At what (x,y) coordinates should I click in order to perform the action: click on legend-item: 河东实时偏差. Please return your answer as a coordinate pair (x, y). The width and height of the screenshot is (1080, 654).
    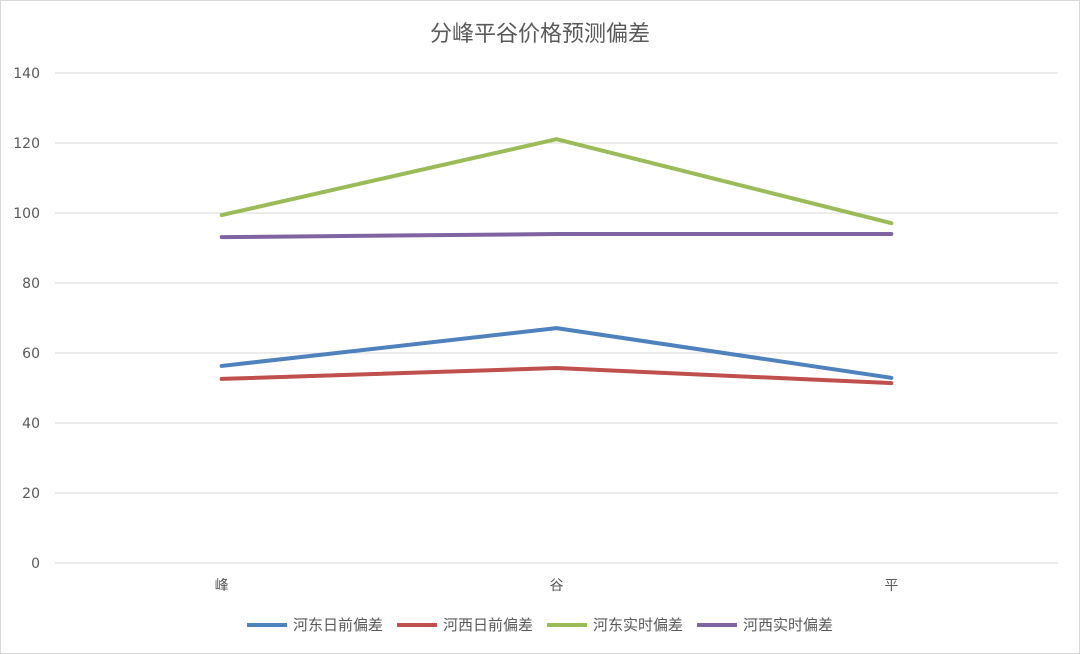
    Looking at the image, I should click on (615, 624).